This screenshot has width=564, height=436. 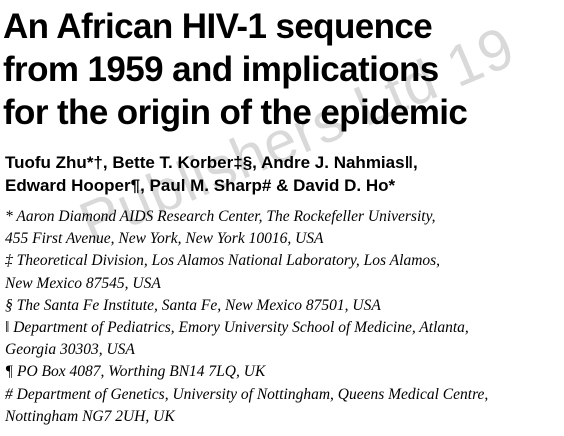 What do you see at coordinates (83, 283) in the screenshot?
I see `affiliation-line: New Mexico 87545, USA` at bounding box center [83, 283].